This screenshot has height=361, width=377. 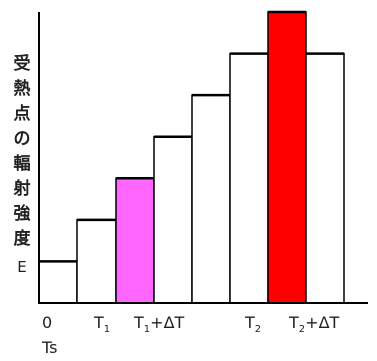 I want to click on y-axis-label-char: の, so click(x=22, y=139).